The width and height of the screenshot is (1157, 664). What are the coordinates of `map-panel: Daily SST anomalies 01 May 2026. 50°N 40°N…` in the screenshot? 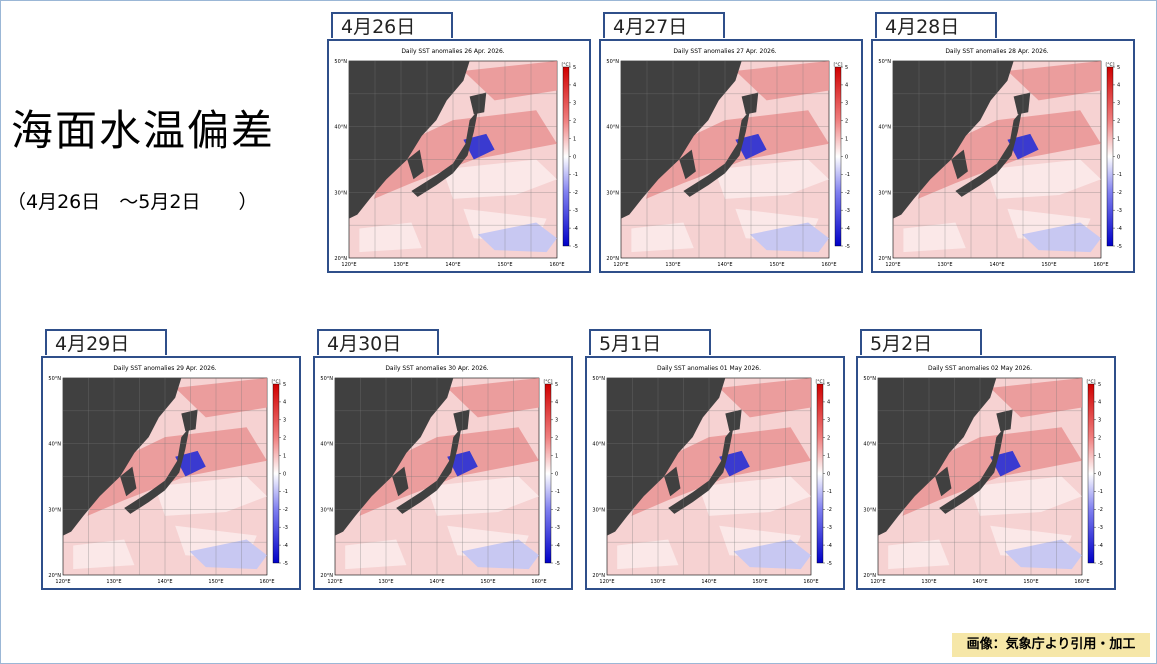 It's located at (715, 473).